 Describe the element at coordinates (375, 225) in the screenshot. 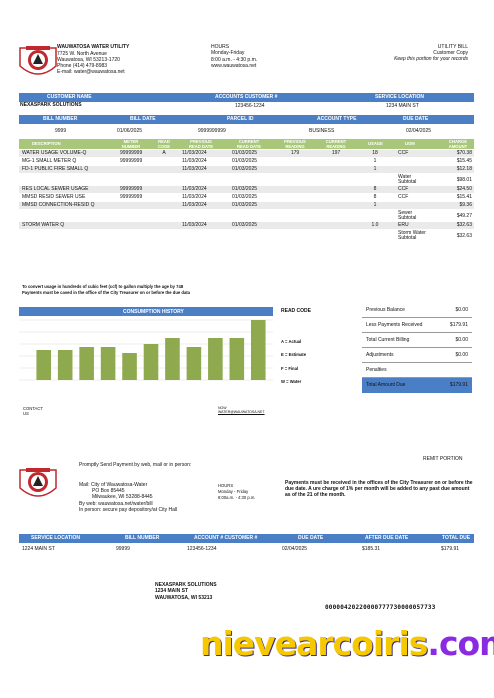

I see `cell-usage: 1.0` at that location.